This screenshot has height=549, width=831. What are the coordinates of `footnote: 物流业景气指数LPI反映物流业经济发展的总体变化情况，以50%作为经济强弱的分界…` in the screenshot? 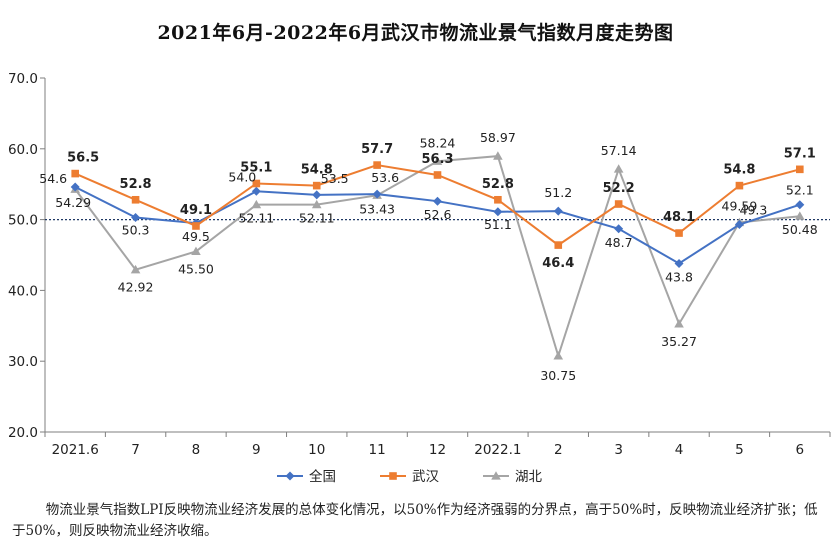 It's located at (415, 520).